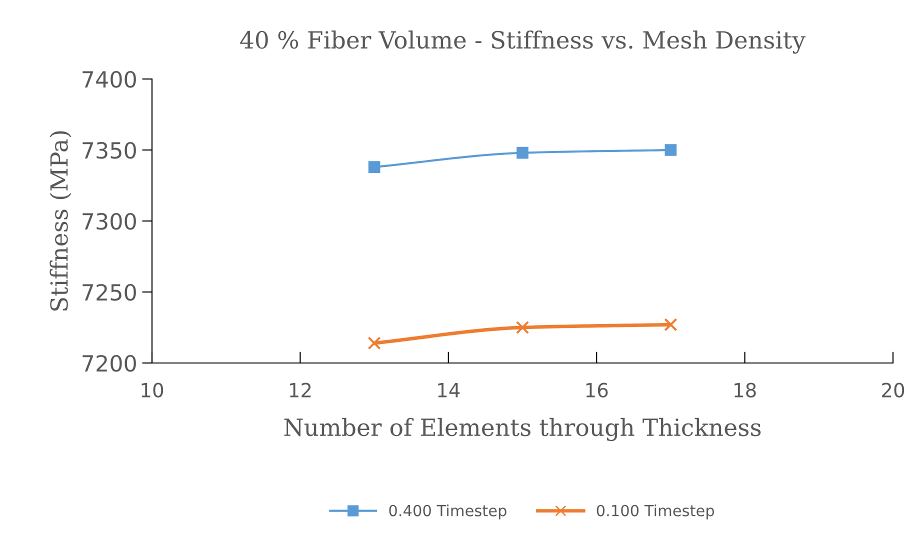 The height and width of the screenshot is (538, 914). I want to click on chart-title: 40 % Fiber Volume - Stiffness vs. Mesh Density, so click(523, 42).